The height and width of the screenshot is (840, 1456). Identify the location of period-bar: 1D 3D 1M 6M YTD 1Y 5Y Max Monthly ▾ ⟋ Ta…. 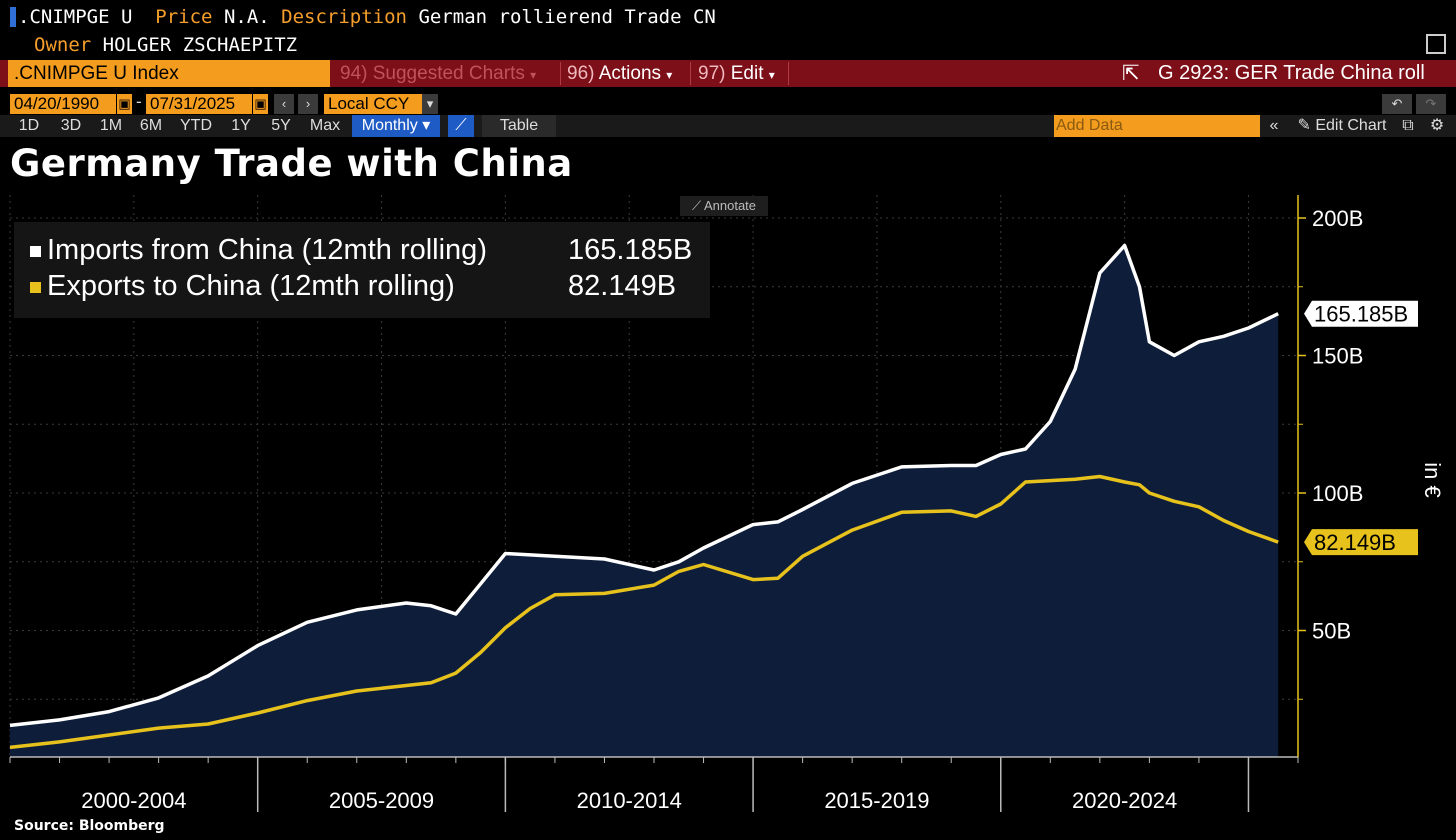
(728, 126).